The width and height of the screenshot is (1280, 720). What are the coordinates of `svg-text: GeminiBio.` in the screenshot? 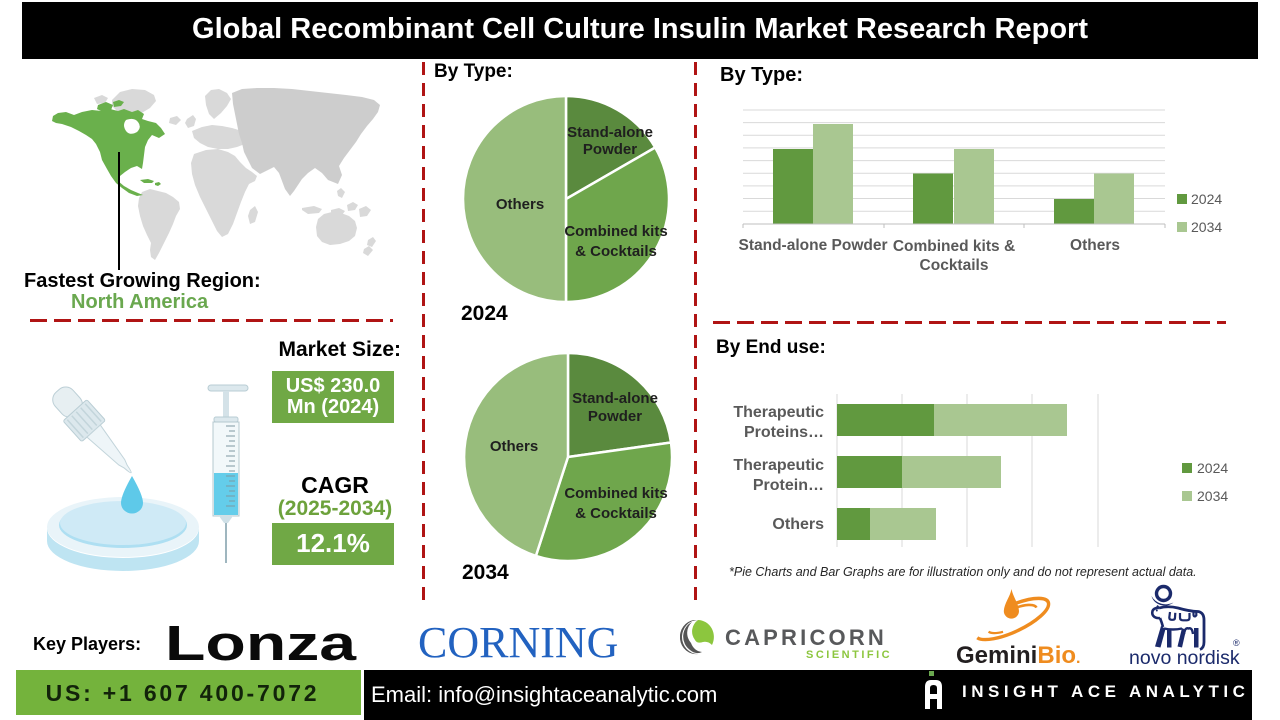 It's located at (1018, 655).